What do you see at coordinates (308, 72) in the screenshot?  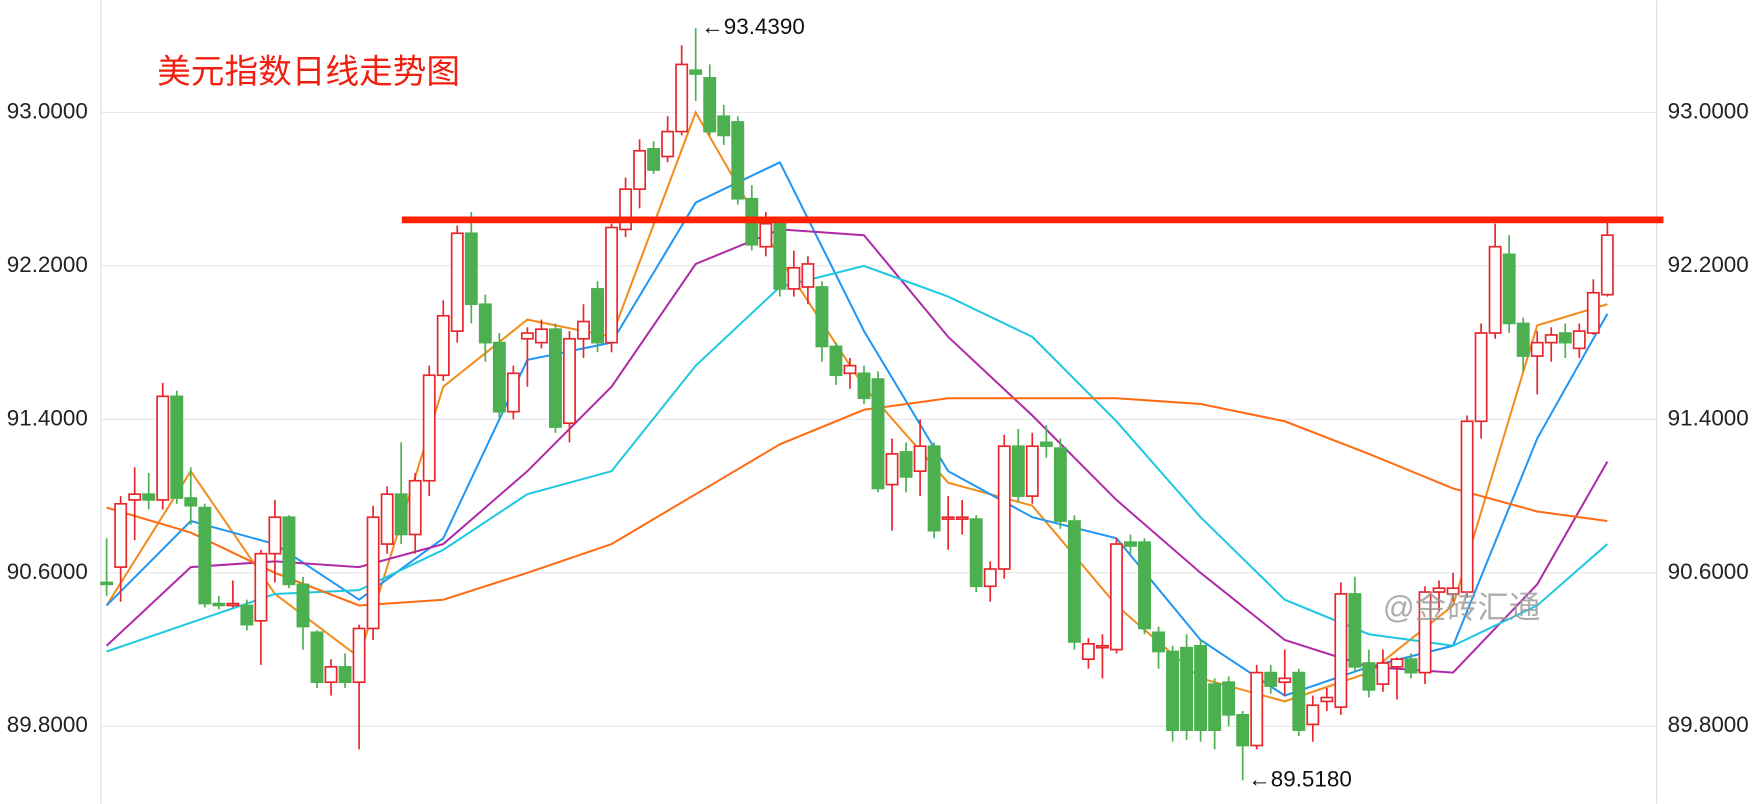 I see `chart-title: 美元指数日线走势图` at bounding box center [308, 72].